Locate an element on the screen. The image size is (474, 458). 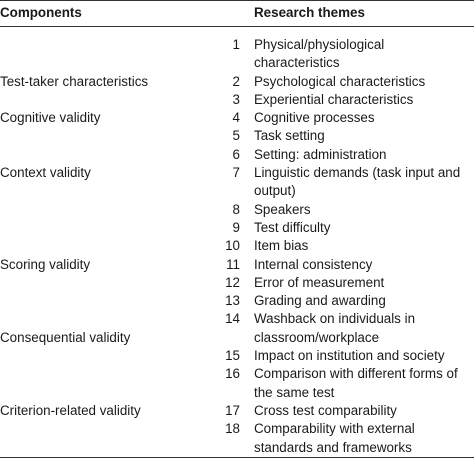
table-row: 8 Speakers is located at coordinates (237, 210).